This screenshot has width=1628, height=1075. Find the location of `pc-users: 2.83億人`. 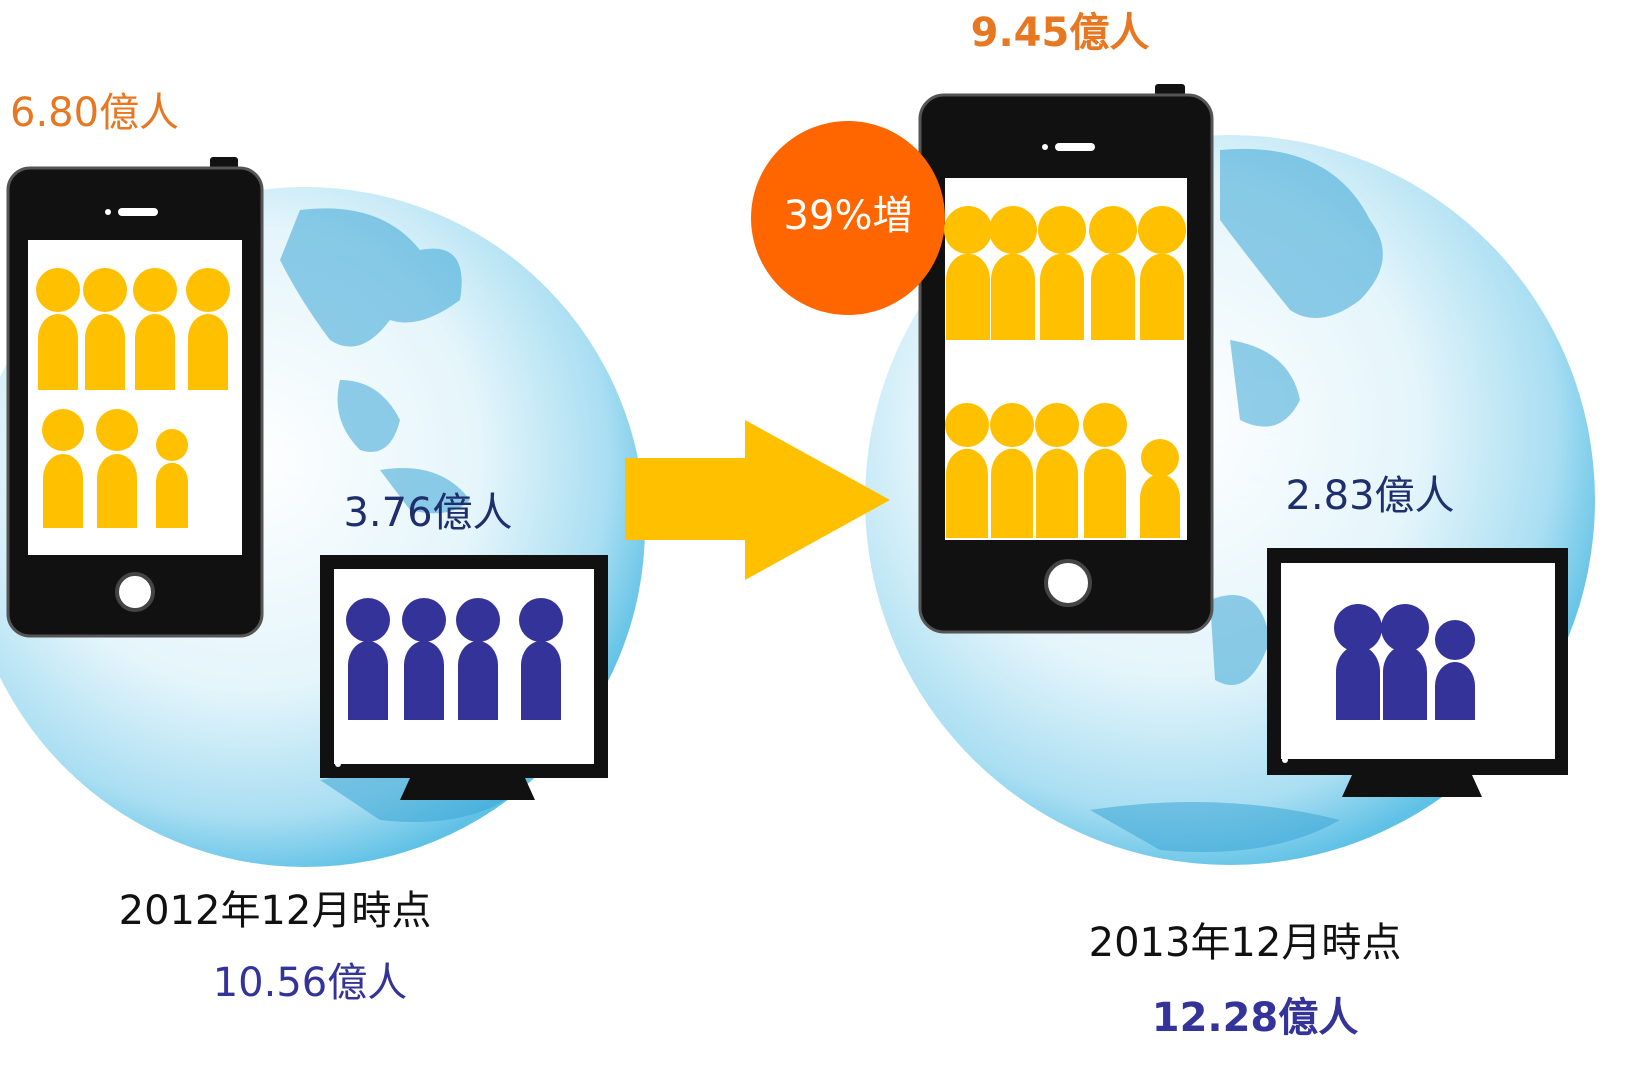

pc-users: 2.83億人 is located at coordinates (1369, 496).